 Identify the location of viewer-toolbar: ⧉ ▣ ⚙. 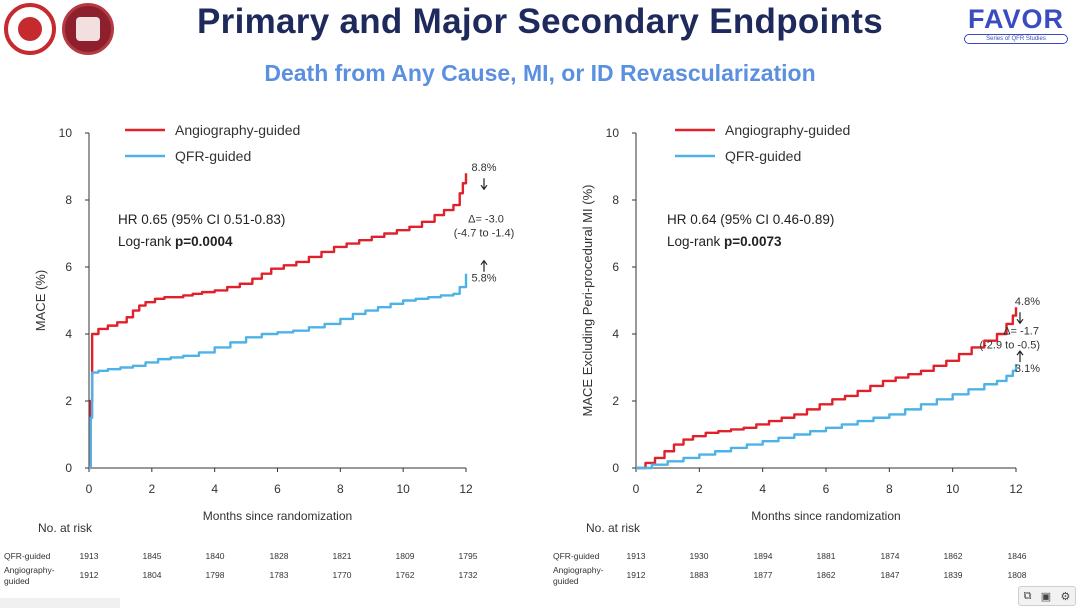
(1047, 596).